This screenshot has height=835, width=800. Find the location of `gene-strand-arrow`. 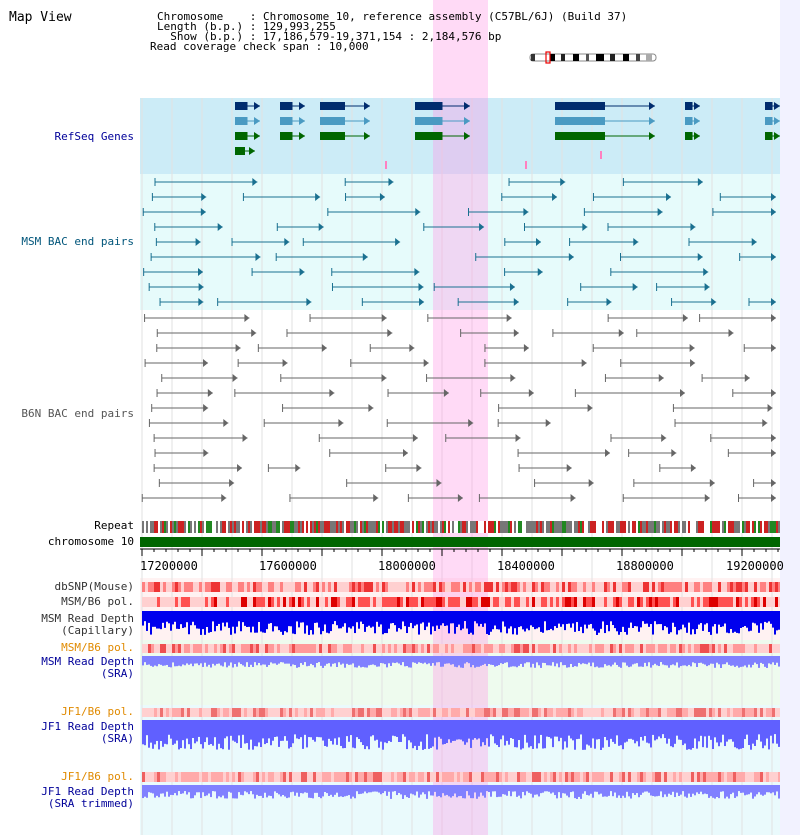

gene-strand-arrow is located at coordinates (777, 121).